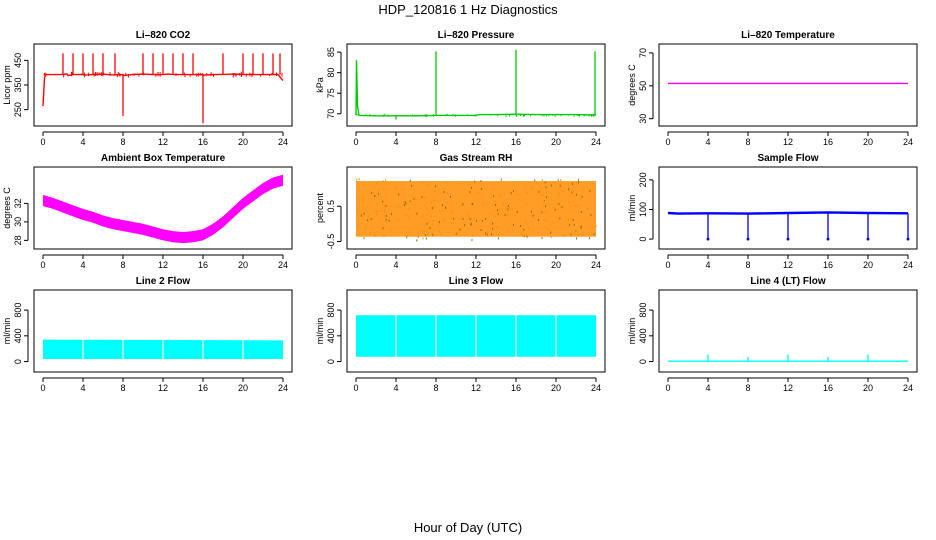  I want to click on y-tick-label: 100, so click(643, 209).